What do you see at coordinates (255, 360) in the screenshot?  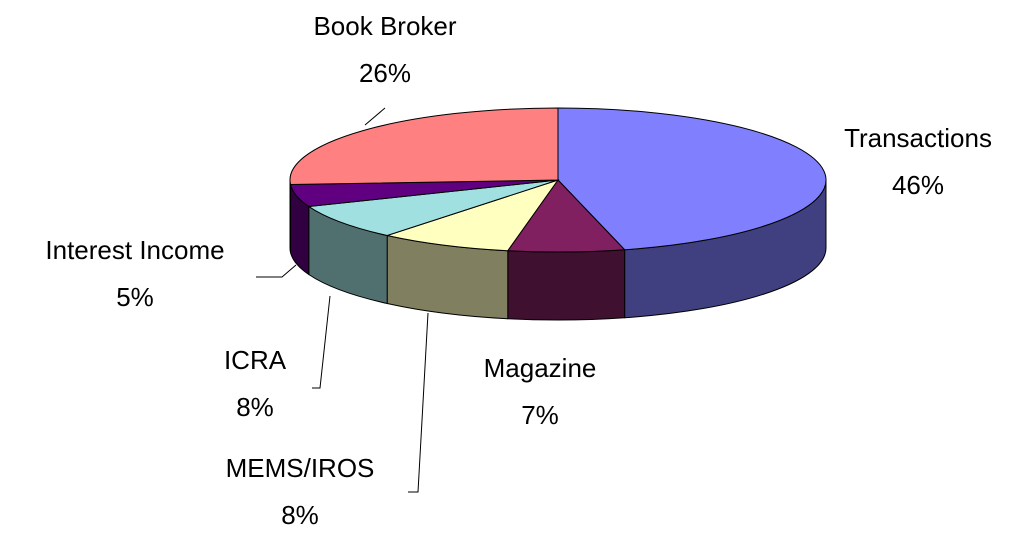 I see `slice-label: ICRA` at bounding box center [255, 360].